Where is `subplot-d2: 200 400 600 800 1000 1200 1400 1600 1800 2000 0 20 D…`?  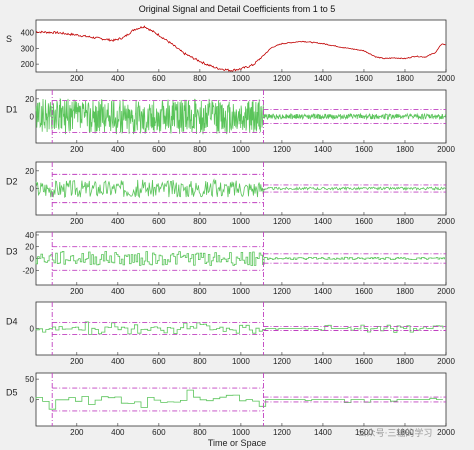
subplot-d2: 200 400 600 800 1000 1200 1400 1600 1800 2000 0 20 D… is located at coordinates (230, 193).